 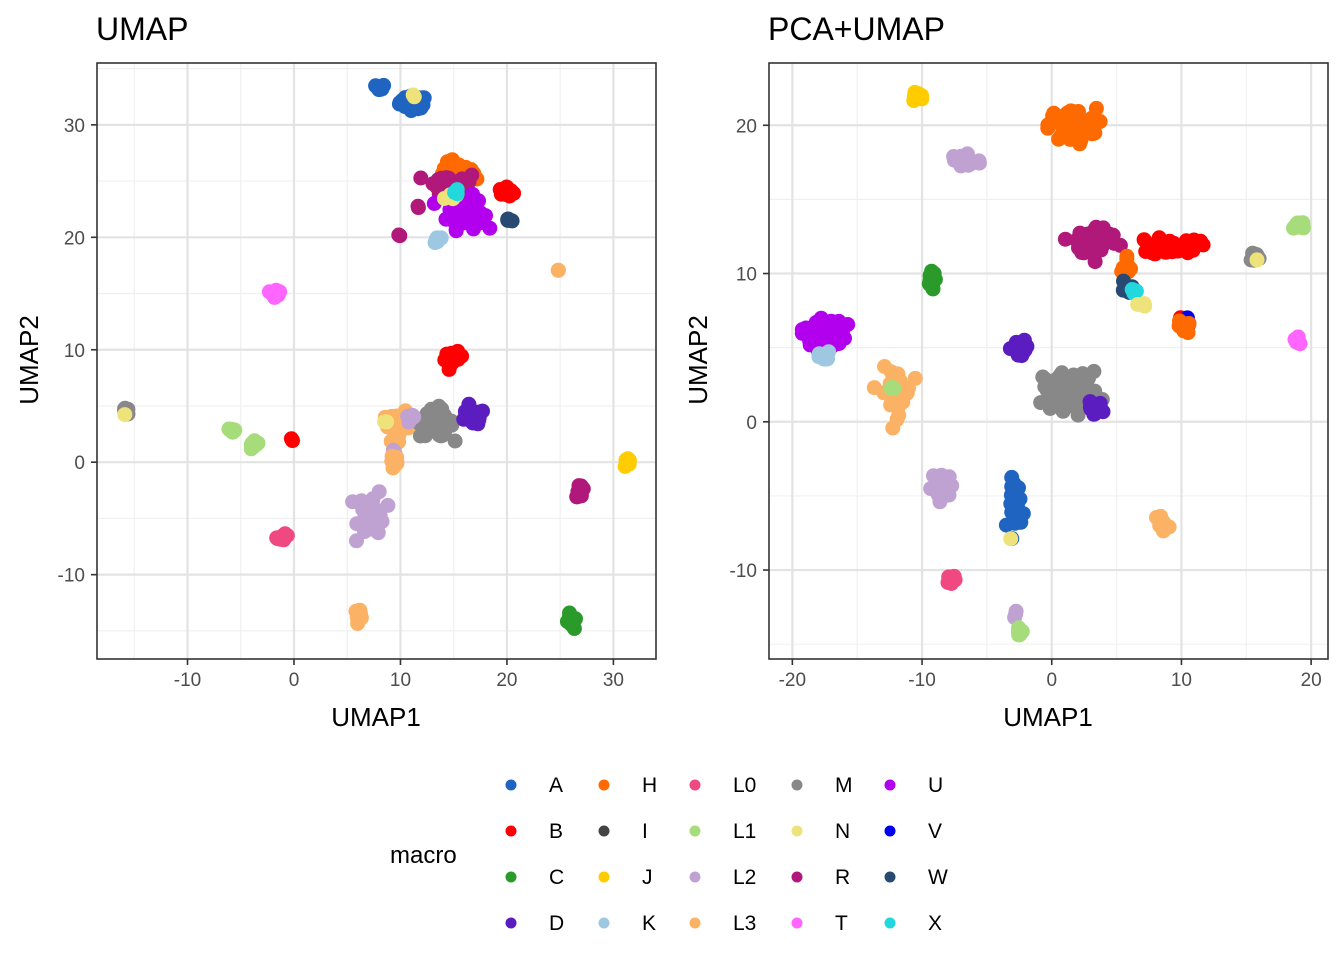 I want to click on y-axis-label: UMAP2, so click(x=698, y=360).